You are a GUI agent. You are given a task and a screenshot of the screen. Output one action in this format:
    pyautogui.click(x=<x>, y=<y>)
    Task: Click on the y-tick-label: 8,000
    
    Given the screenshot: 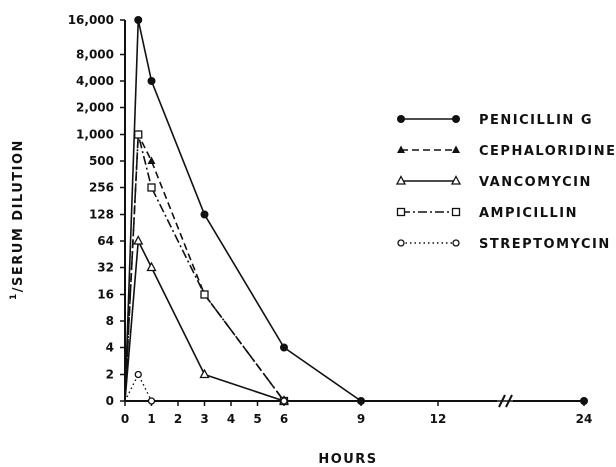 What is the action you would take?
    pyautogui.click(x=95, y=55)
    